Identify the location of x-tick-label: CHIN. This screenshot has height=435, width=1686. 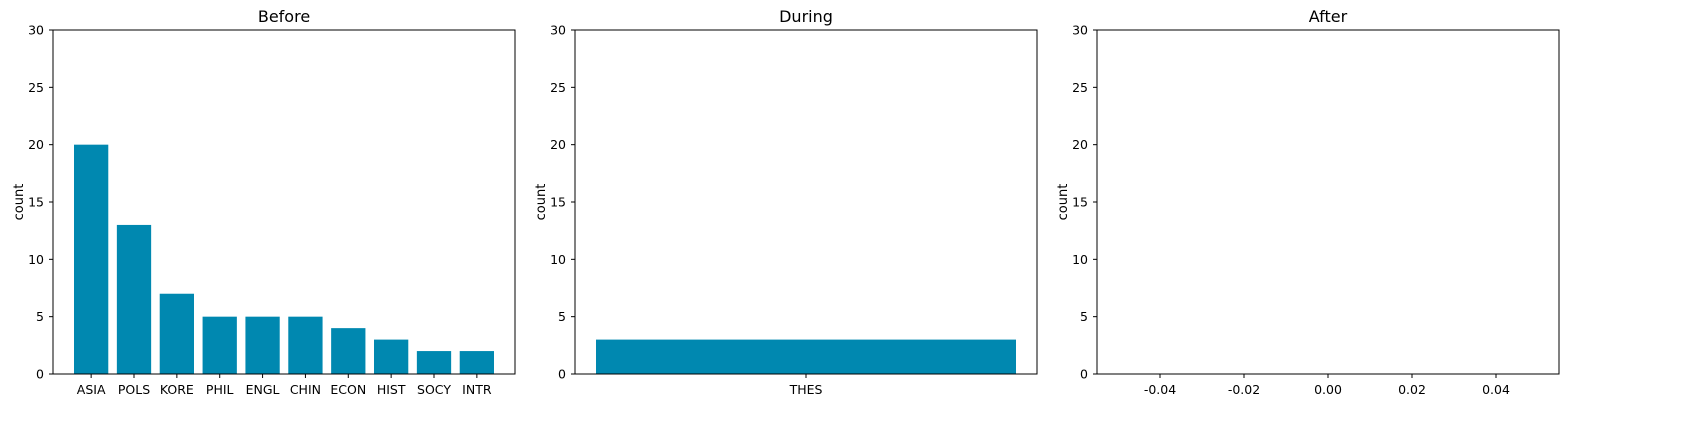
(305, 389).